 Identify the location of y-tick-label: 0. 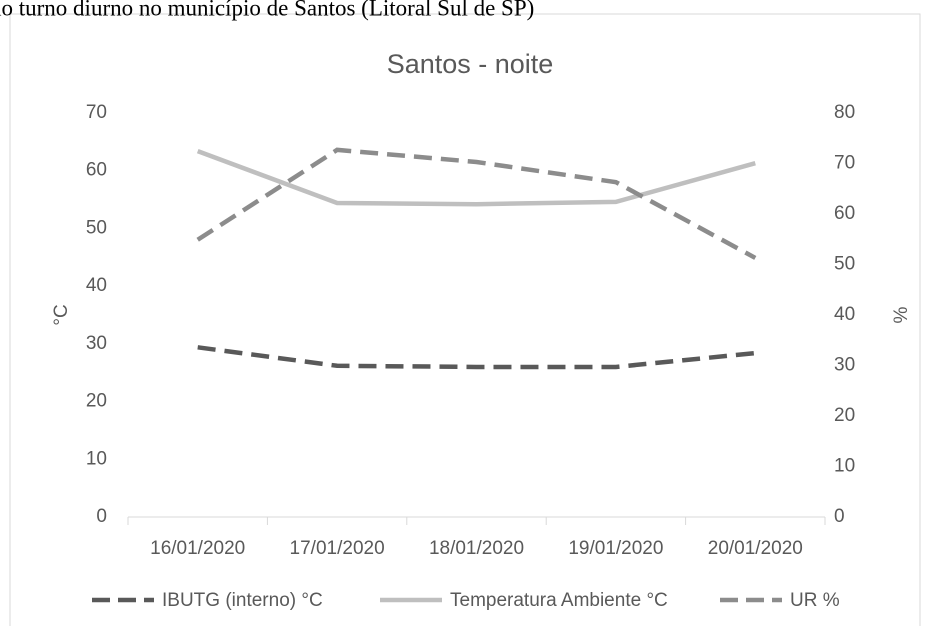
(101, 516).